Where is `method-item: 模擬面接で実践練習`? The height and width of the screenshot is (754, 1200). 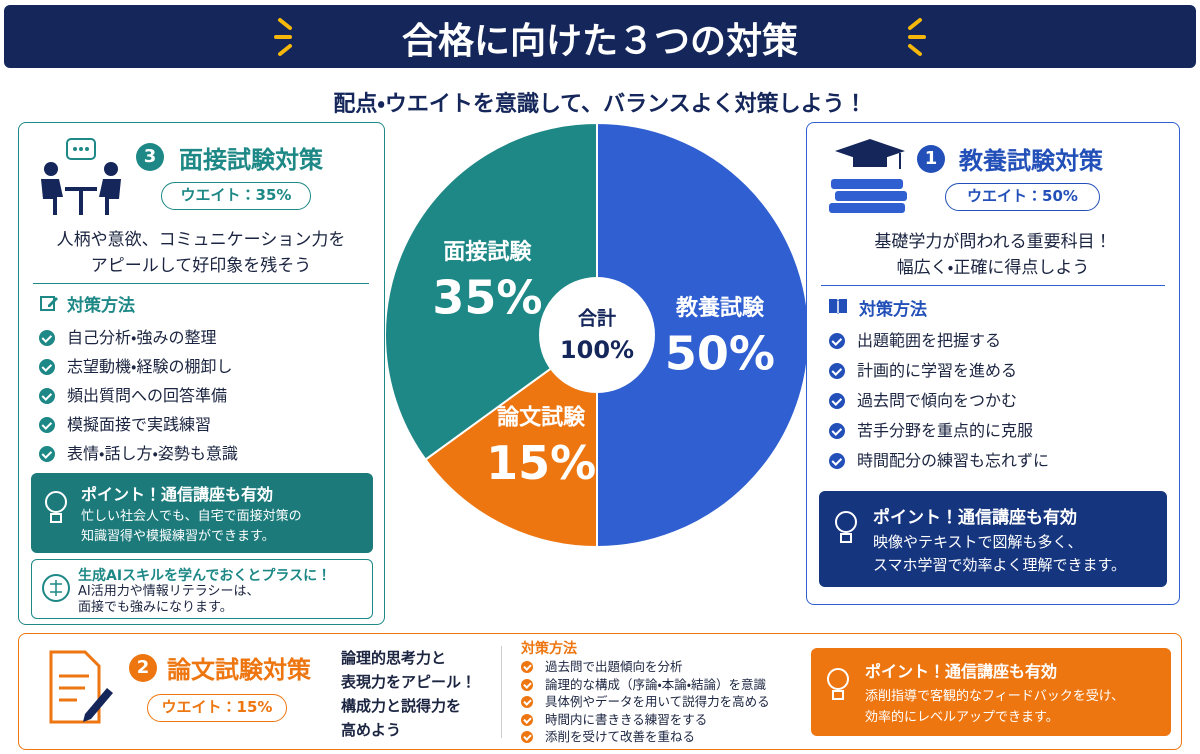
method-item: 模擬面接で実践練習 is located at coordinates (138, 424).